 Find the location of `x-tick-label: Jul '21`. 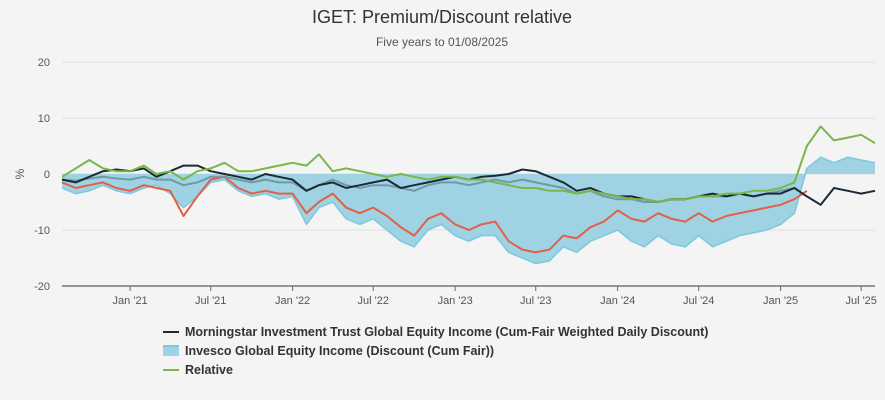

x-tick-label: Jul '21 is located at coordinates (210, 301).